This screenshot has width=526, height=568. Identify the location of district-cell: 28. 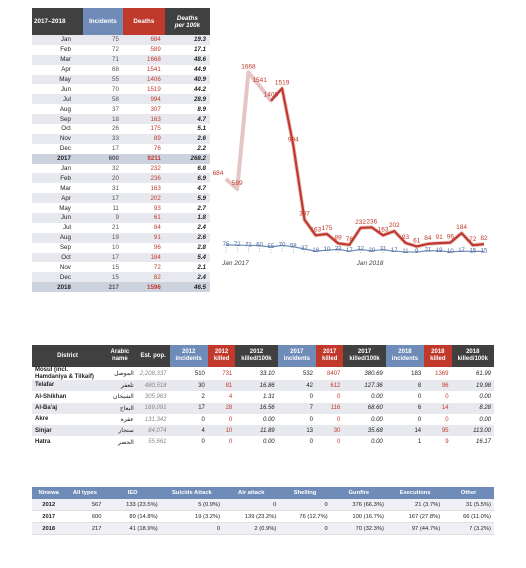
(221, 408).